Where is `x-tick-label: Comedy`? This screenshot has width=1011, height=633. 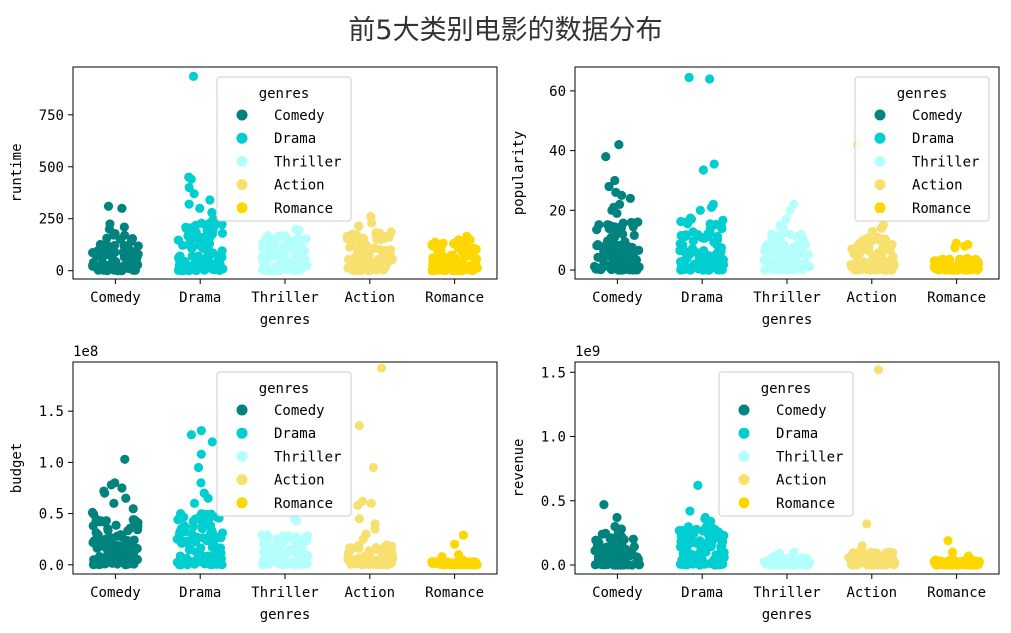
x-tick-label: Comedy is located at coordinates (617, 593).